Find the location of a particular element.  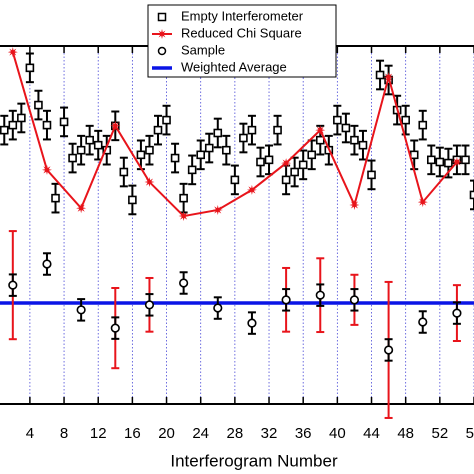

x-tick-label: 8 is located at coordinates (64, 433).